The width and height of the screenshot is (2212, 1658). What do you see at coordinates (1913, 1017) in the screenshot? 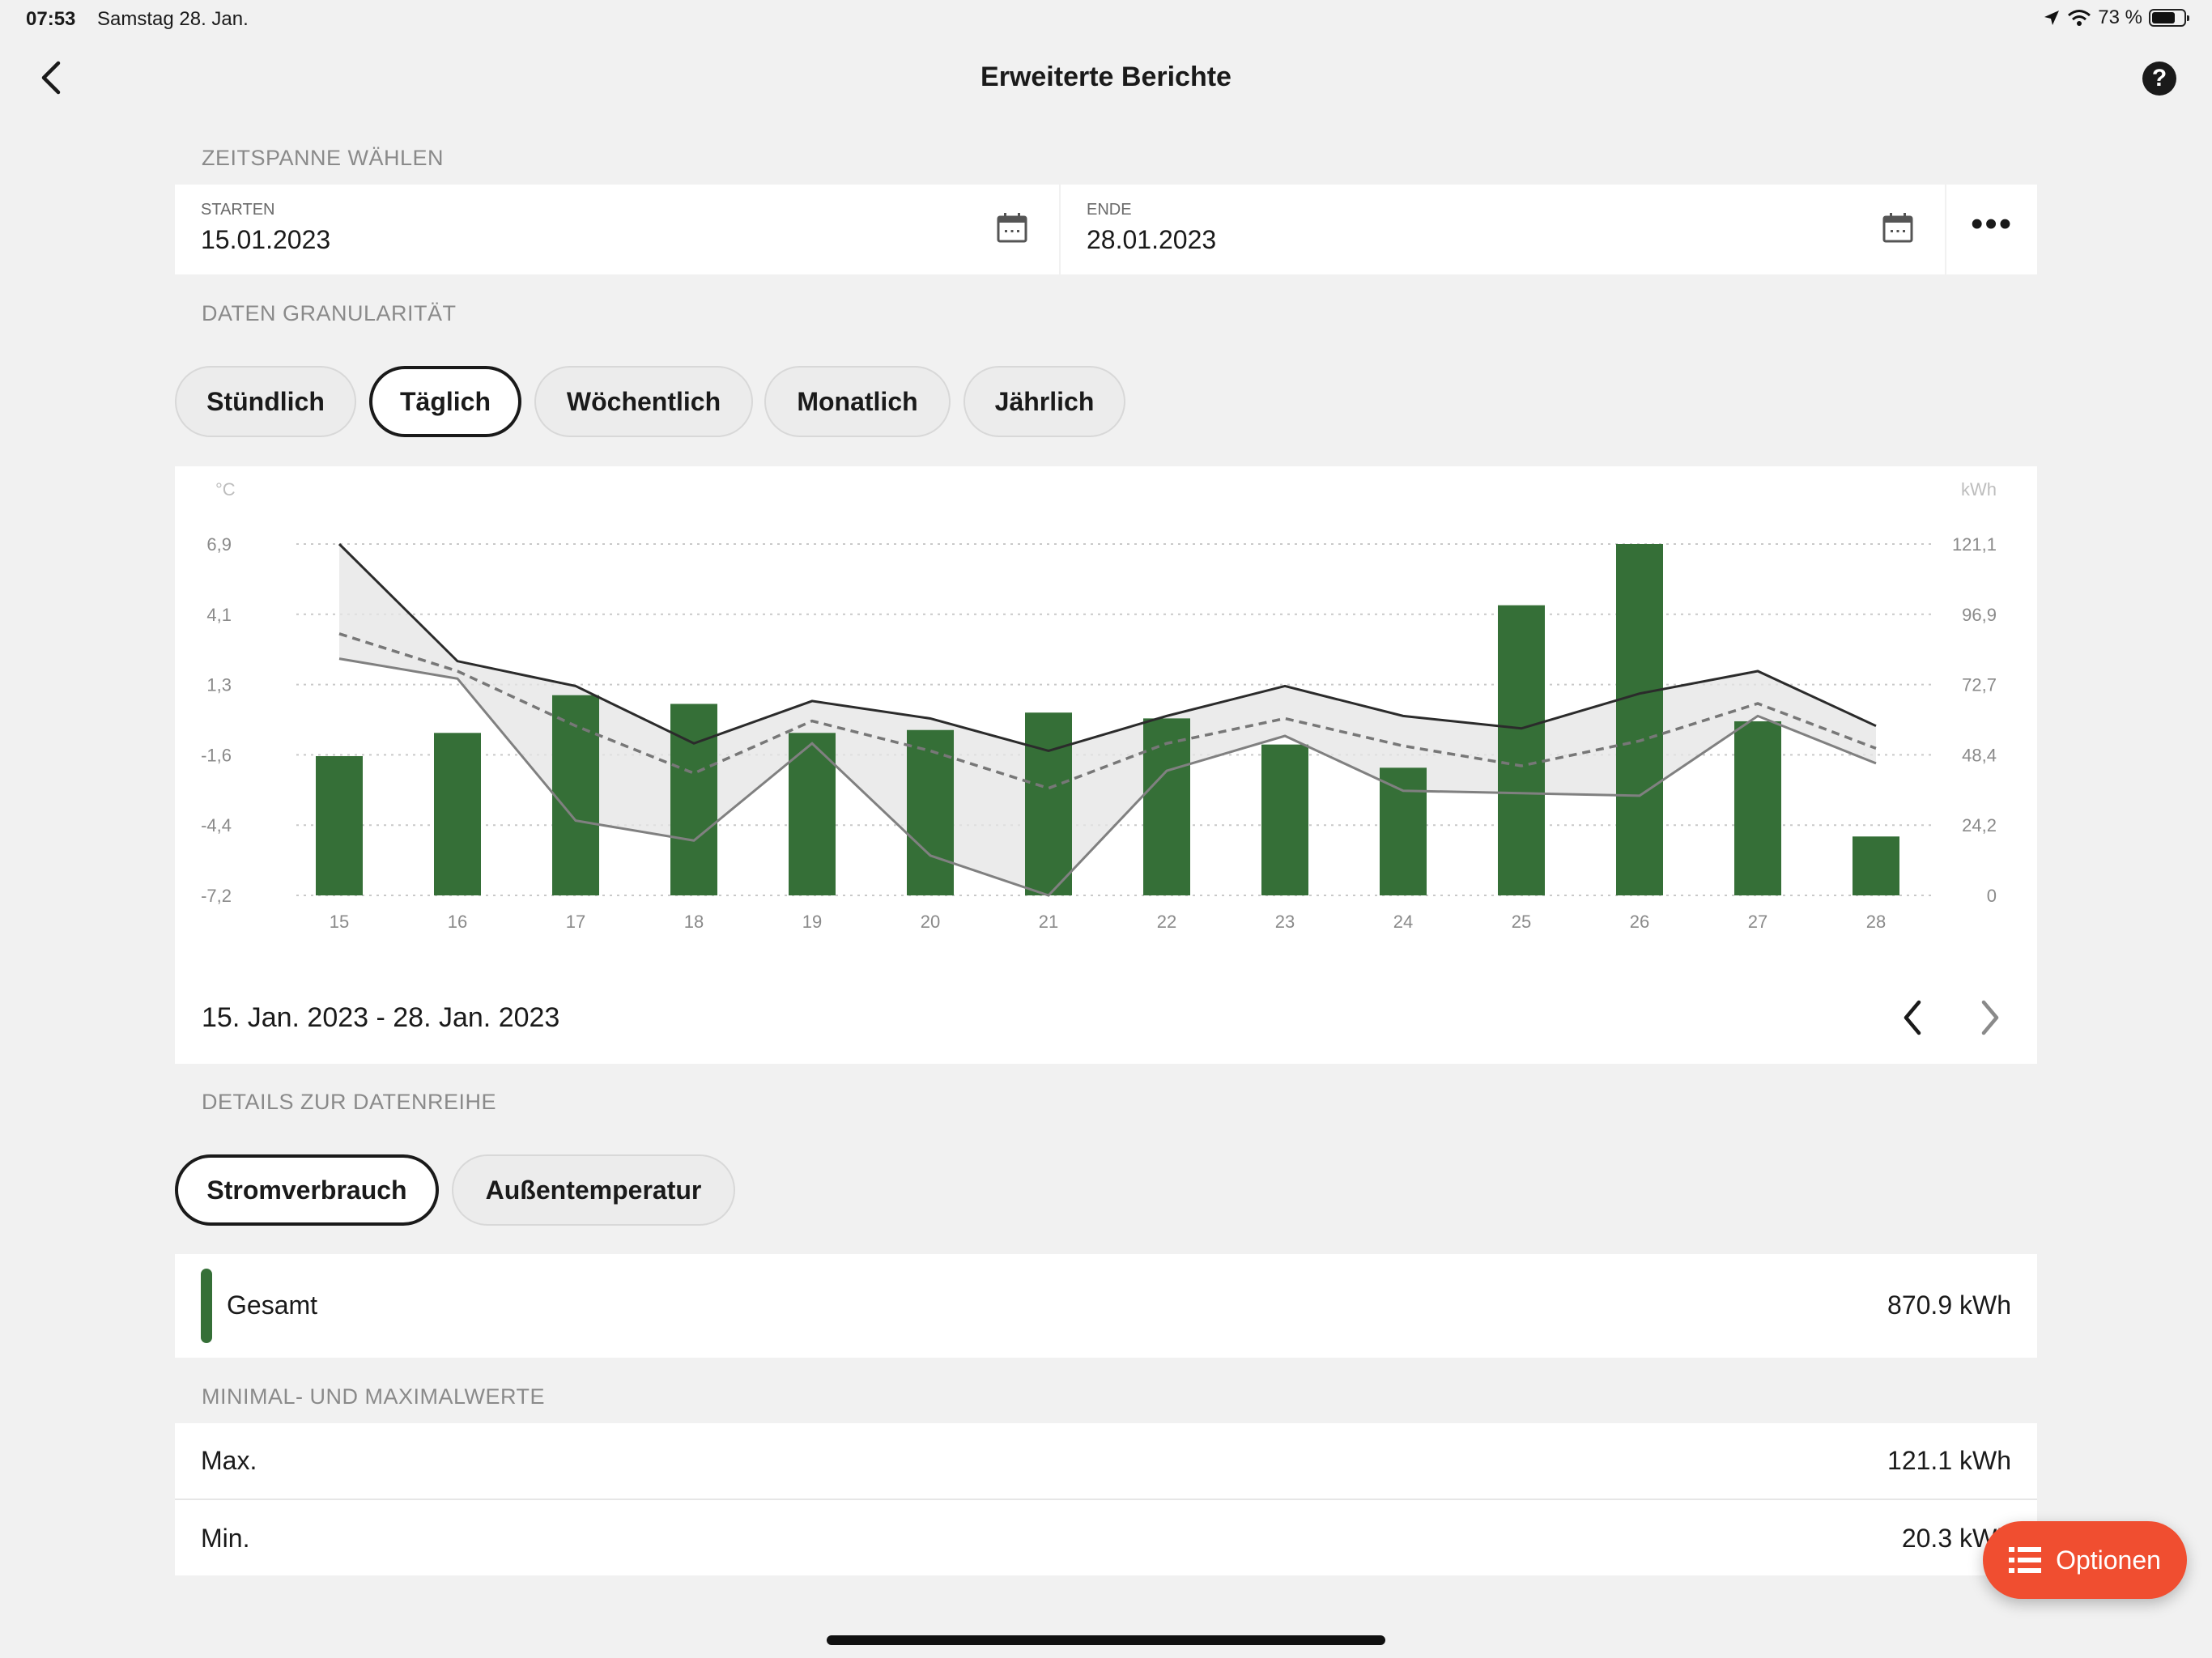
I see `chart-prev-chevron-icon` at bounding box center [1913, 1017].